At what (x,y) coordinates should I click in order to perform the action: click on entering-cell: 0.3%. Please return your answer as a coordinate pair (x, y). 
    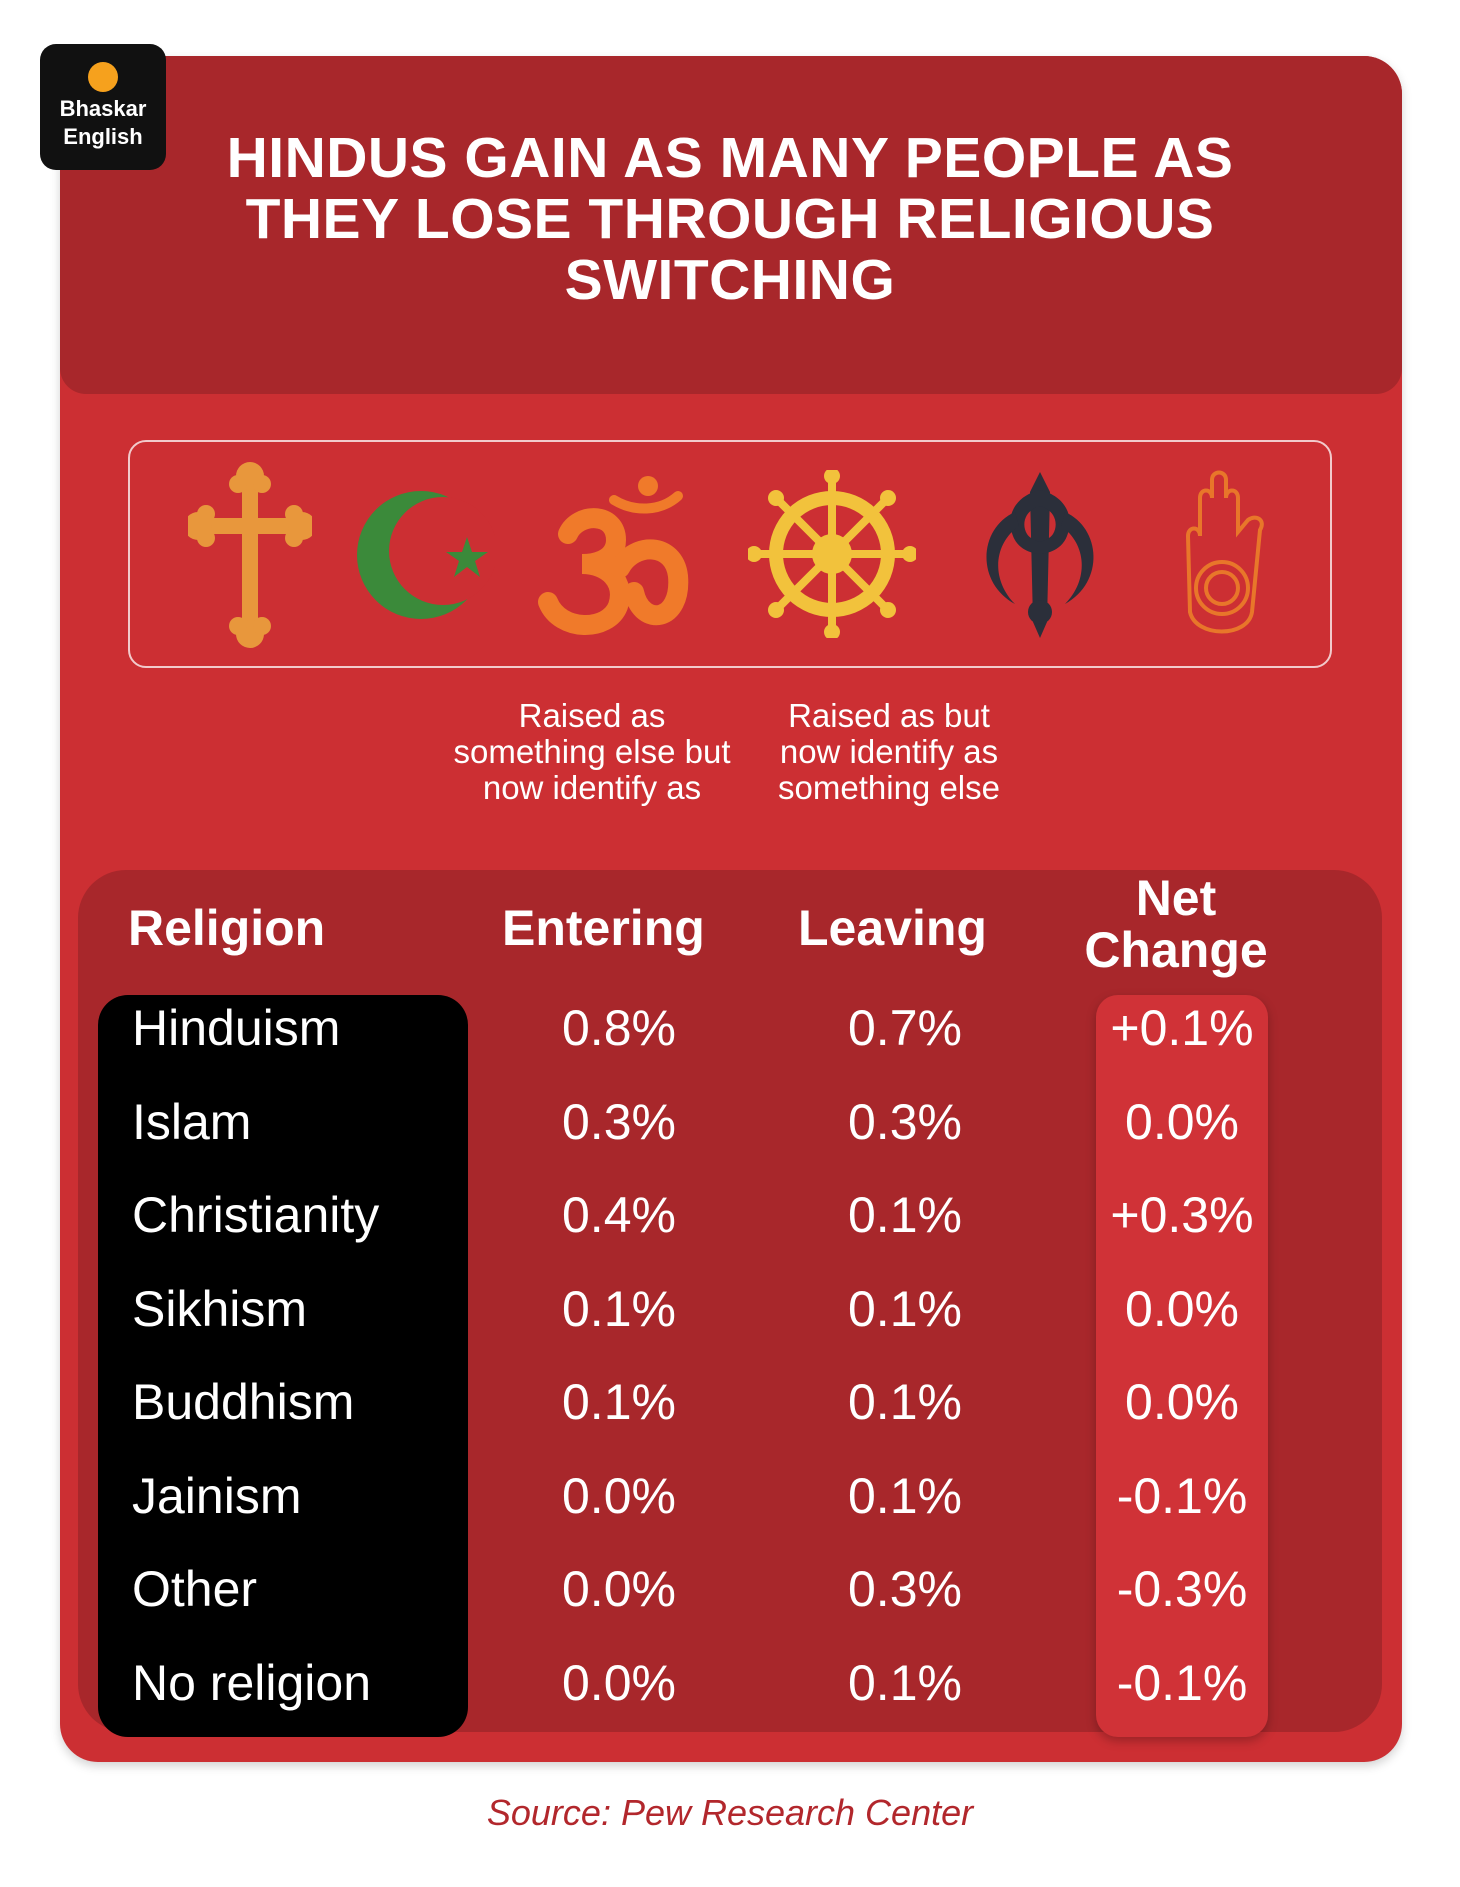
    Looking at the image, I should click on (619, 1121).